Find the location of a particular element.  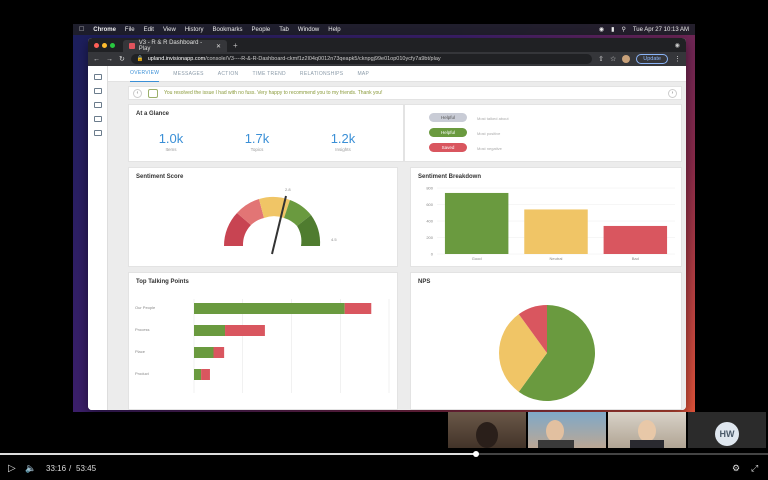

breakdown-ytick-label: 600 is located at coordinates (429, 204).